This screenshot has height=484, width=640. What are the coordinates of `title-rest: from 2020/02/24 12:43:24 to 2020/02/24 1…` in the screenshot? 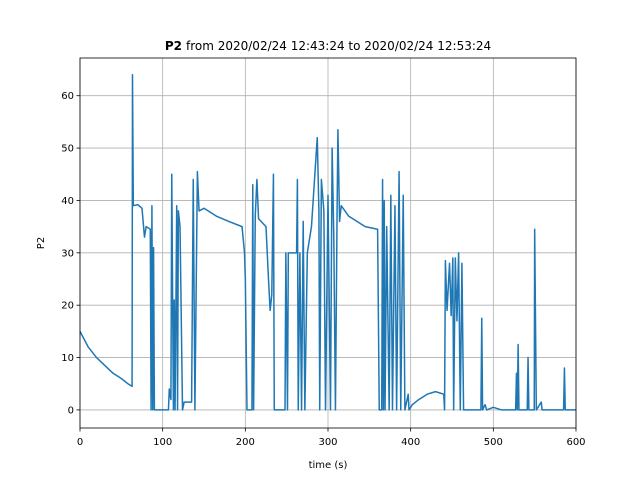 It's located at (338, 46).